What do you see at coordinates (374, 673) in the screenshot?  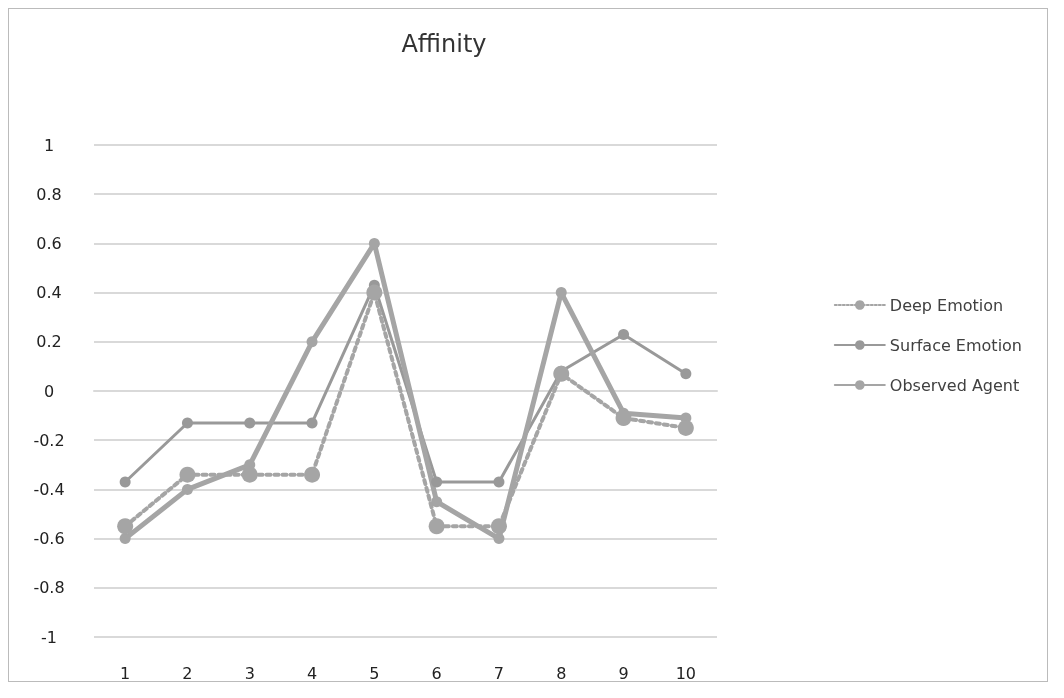 I see `x-tick-label: 5` at bounding box center [374, 673].